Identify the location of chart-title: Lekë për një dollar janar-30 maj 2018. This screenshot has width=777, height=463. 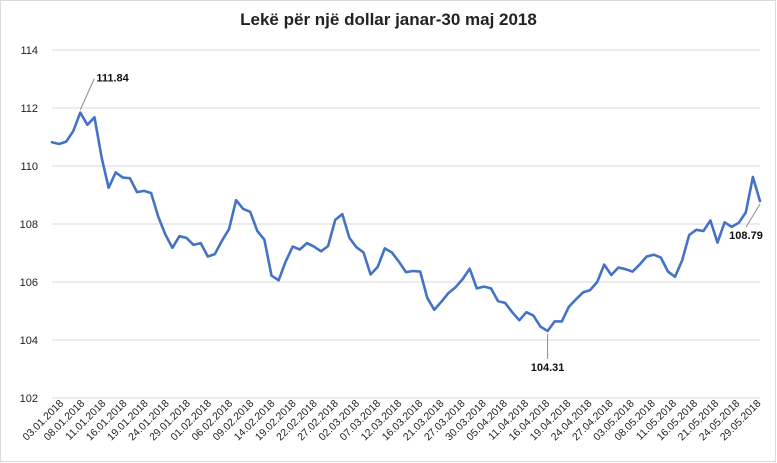
(388, 19).